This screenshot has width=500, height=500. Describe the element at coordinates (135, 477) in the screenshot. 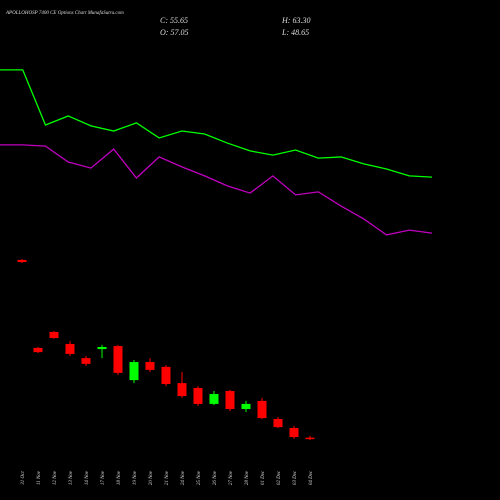

I see `x-tick-label: 19 Nov` at that location.